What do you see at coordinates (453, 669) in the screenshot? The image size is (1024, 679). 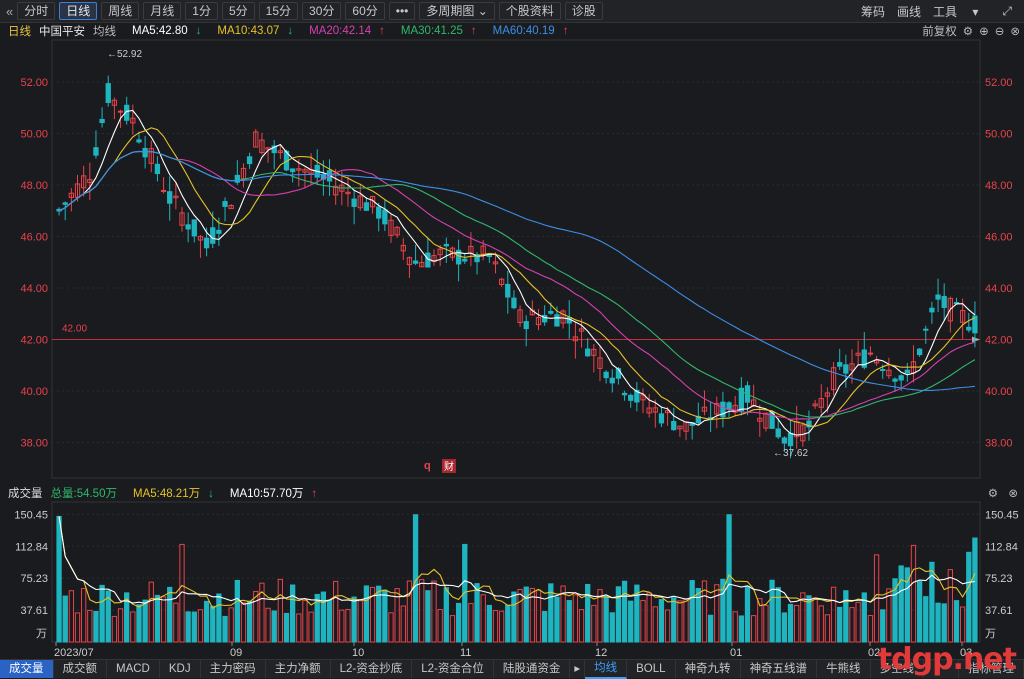 I see `tab-l2-merge: L2-资金合位` at bounding box center [453, 669].